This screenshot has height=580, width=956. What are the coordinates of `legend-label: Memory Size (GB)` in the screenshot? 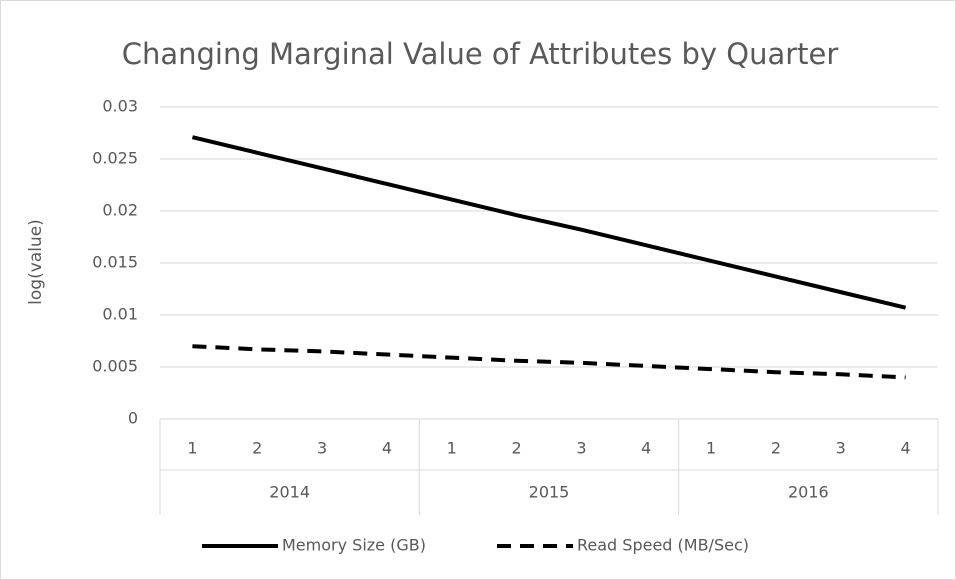 It's located at (354, 545).